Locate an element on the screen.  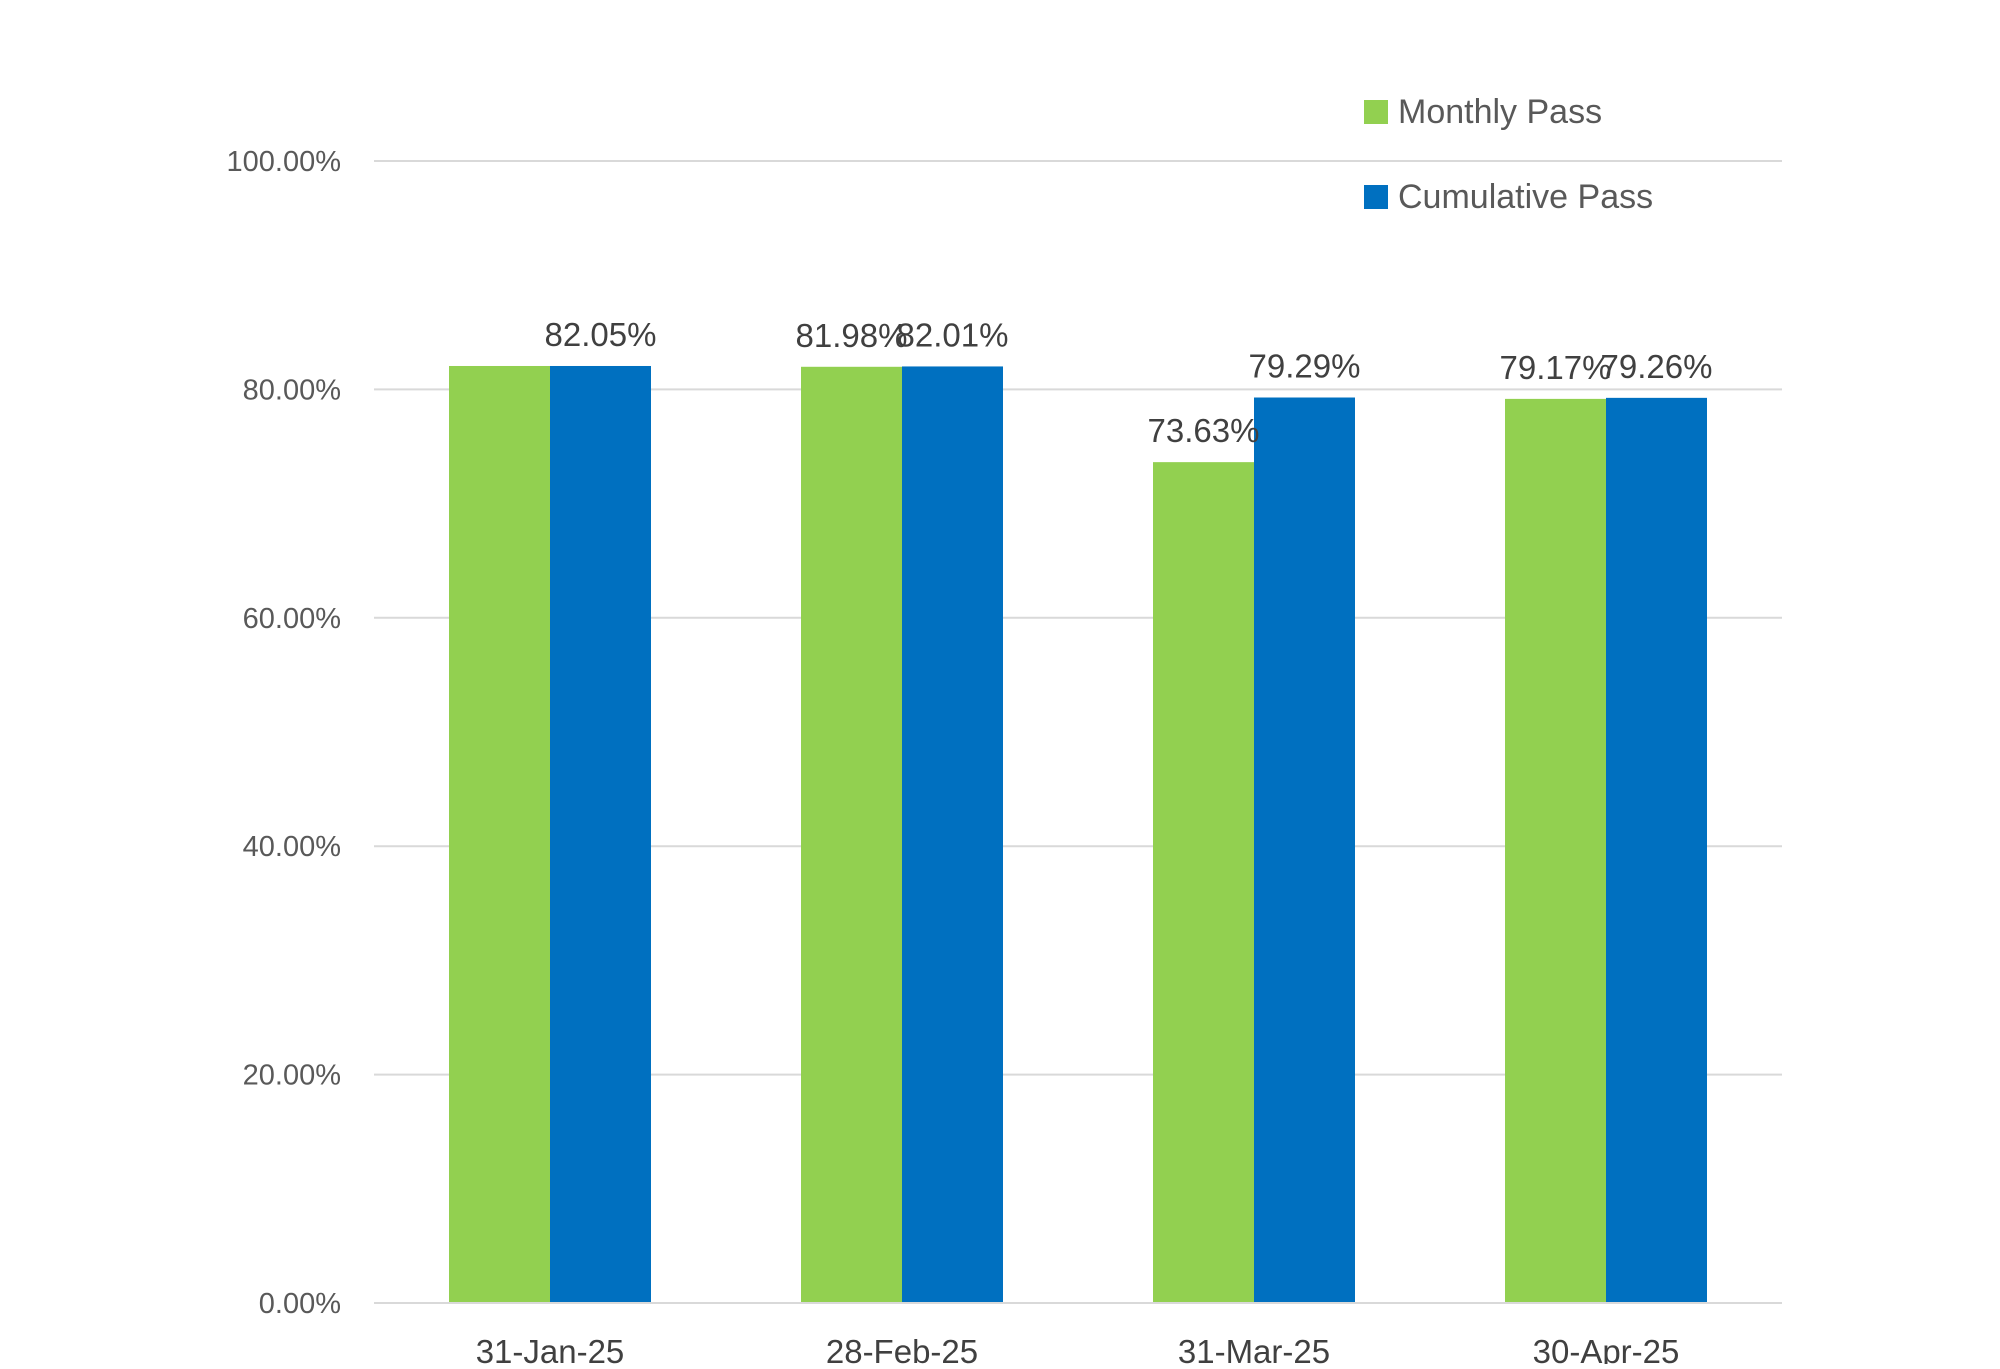
x-category-label: 31-Mar-25 is located at coordinates (1254, 1348).